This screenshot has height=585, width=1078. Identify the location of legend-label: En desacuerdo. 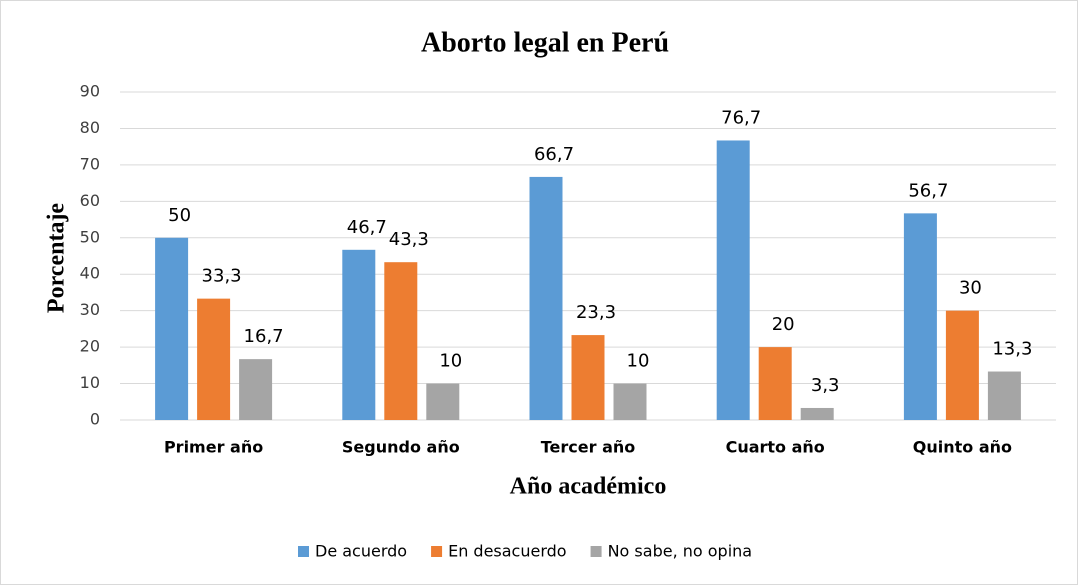
(507, 551).